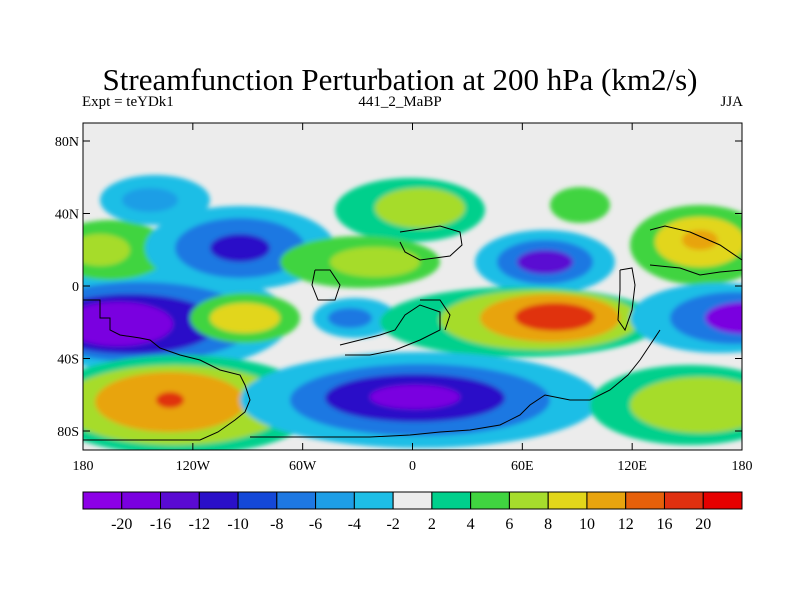  What do you see at coordinates (548, 524) in the screenshot?
I see `colorbar-label: 8` at bounding box center [548, 524].